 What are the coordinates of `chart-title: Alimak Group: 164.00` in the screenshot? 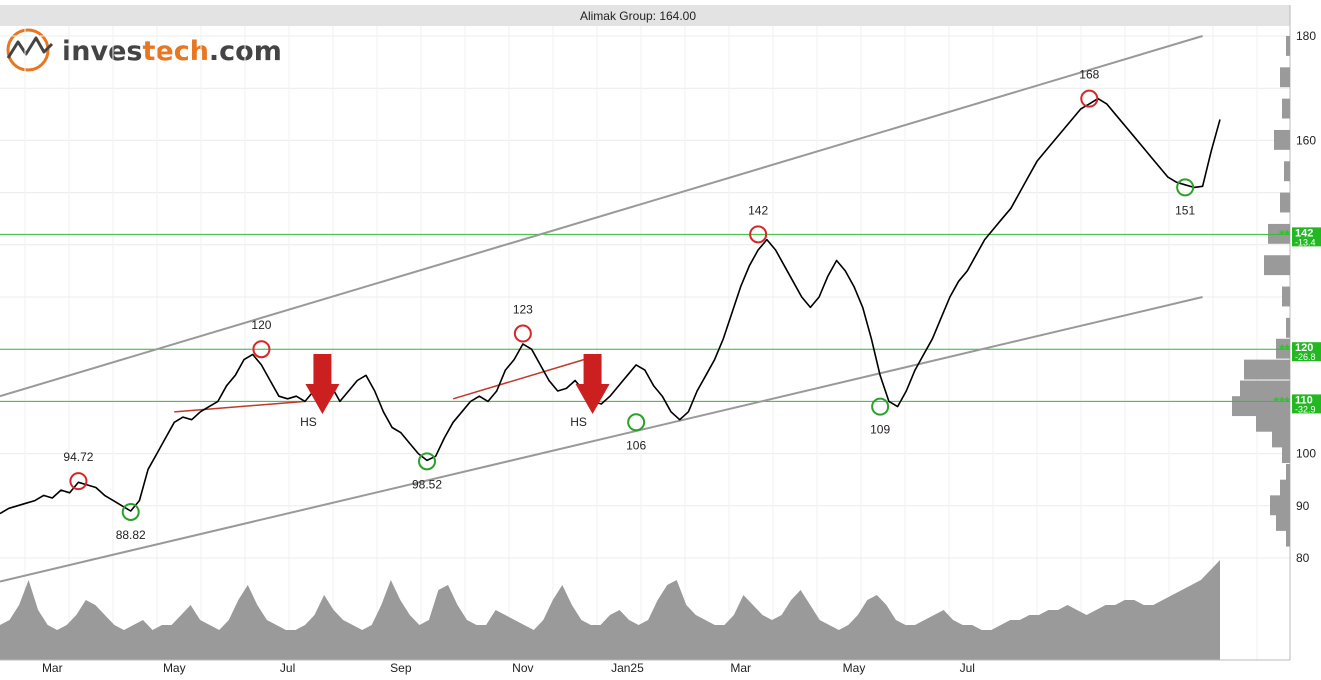 It's located at (638, 16).